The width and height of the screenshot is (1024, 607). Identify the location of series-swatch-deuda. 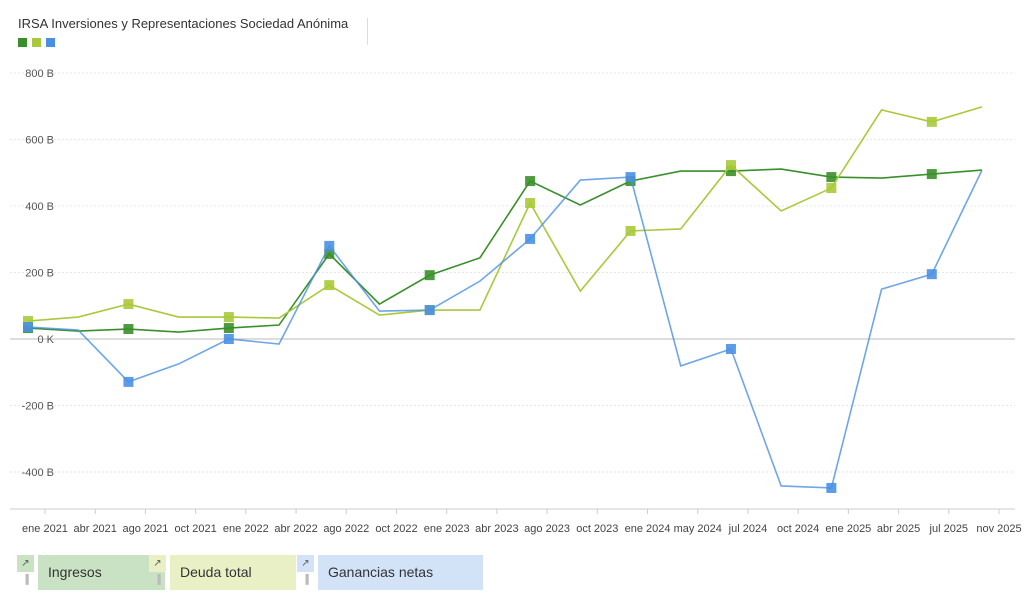
(36, 42).